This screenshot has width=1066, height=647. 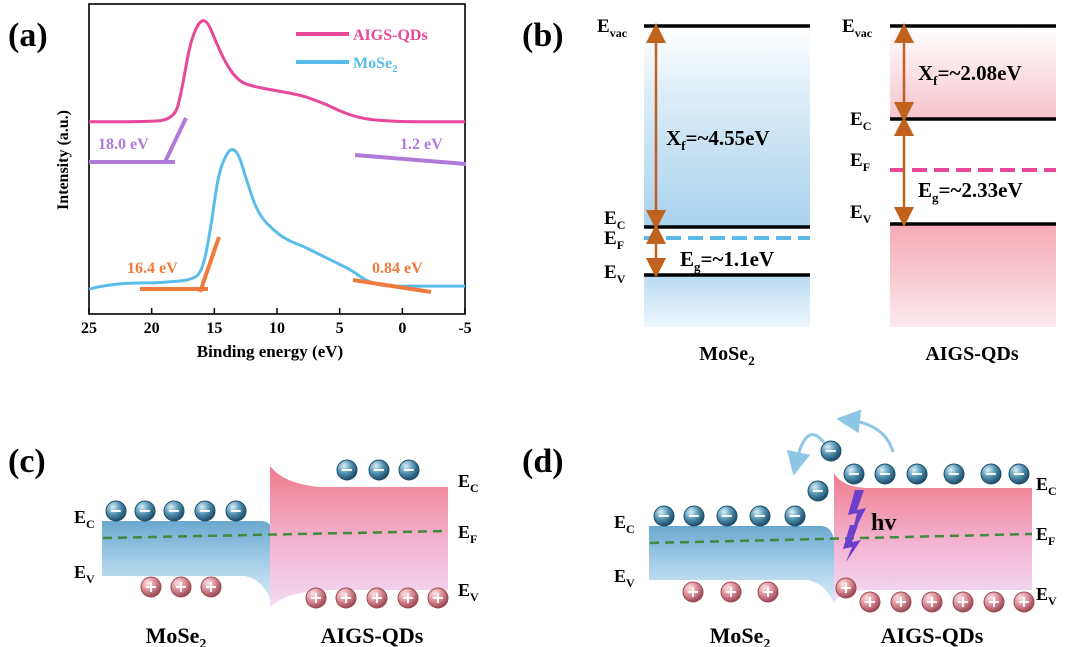 I want to click on mose2-eg-value: Eg=~1.1eV, so click(x=727, y=260).